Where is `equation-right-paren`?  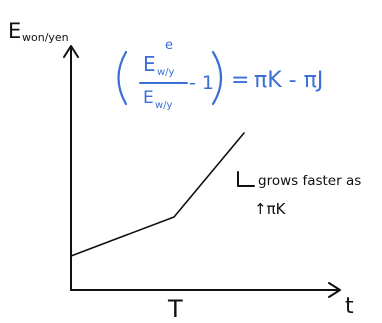 equation-right-paren is located at coordinates (217, 78).